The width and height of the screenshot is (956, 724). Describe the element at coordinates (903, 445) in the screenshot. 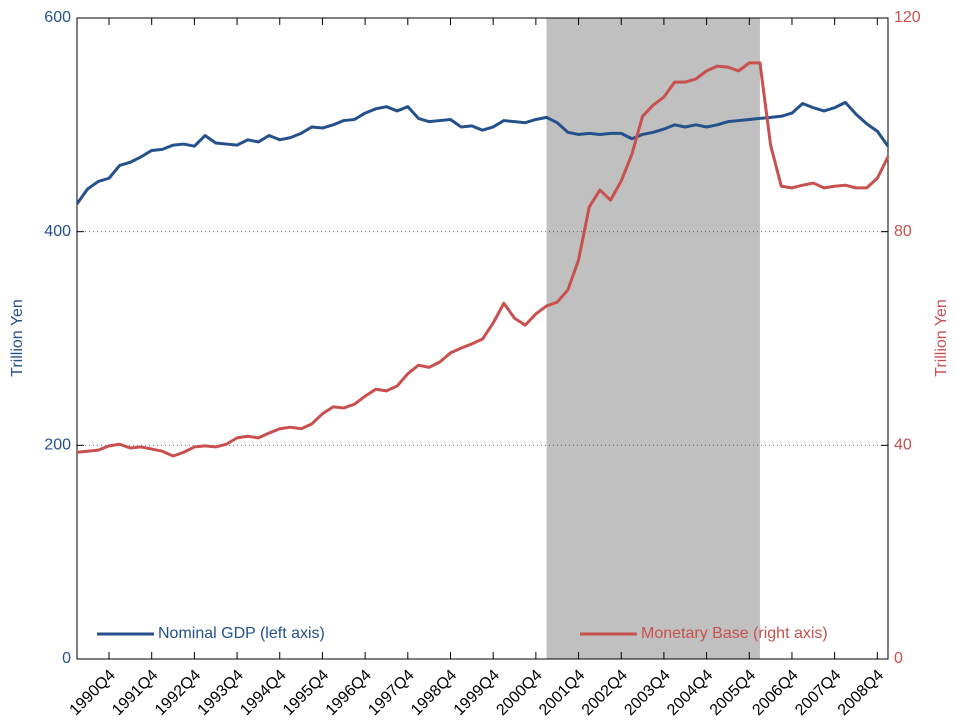

I see `y2-tick-label: 40` at that location.